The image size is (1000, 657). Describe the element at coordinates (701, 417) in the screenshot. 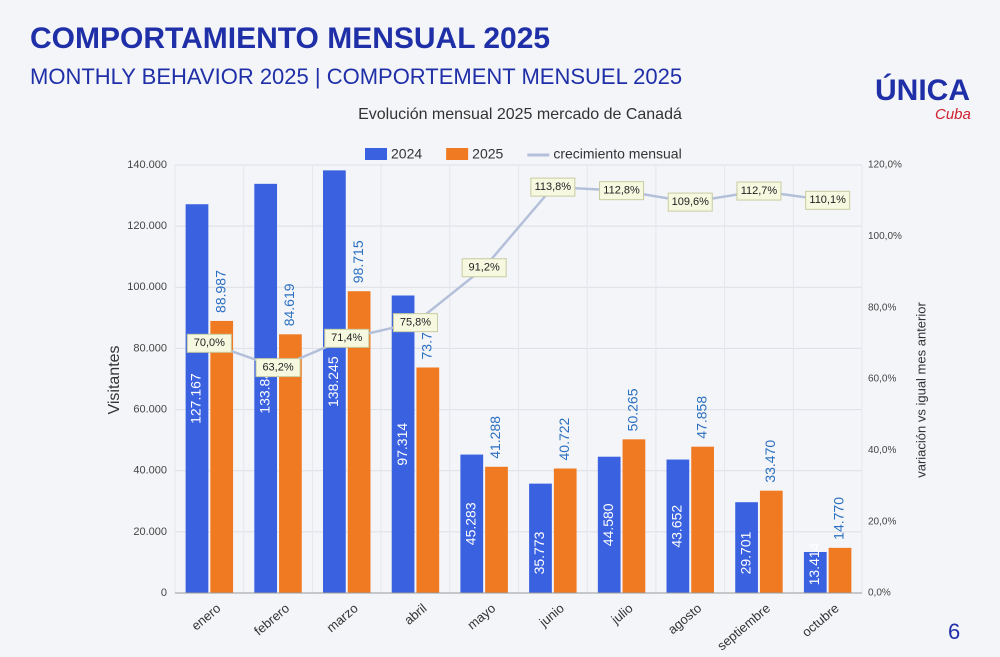

I see `value-label: 47.858` at that location.